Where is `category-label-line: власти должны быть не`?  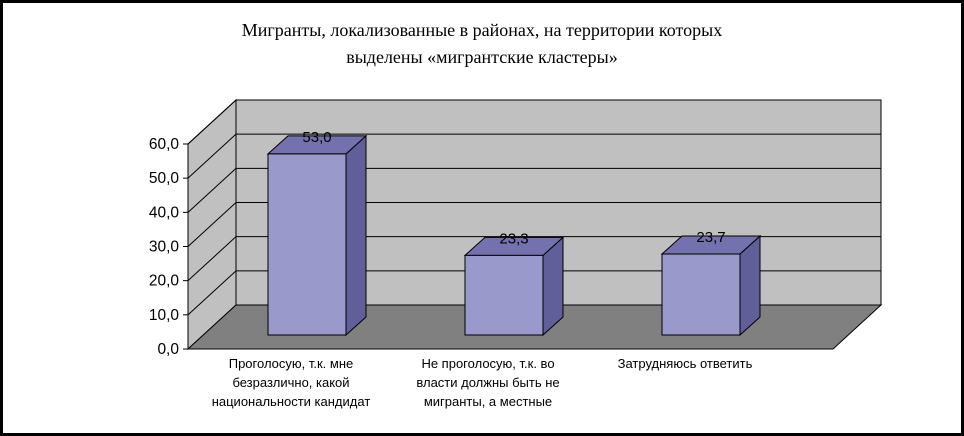
category-label-line: власти должны быть не is located at coordinates (487, 382).